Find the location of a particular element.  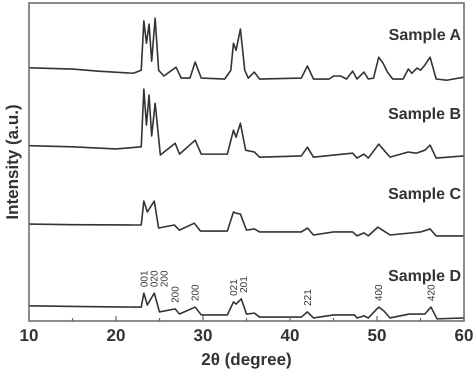

x-tick-label: 60 is located at coordinates (464, 335).